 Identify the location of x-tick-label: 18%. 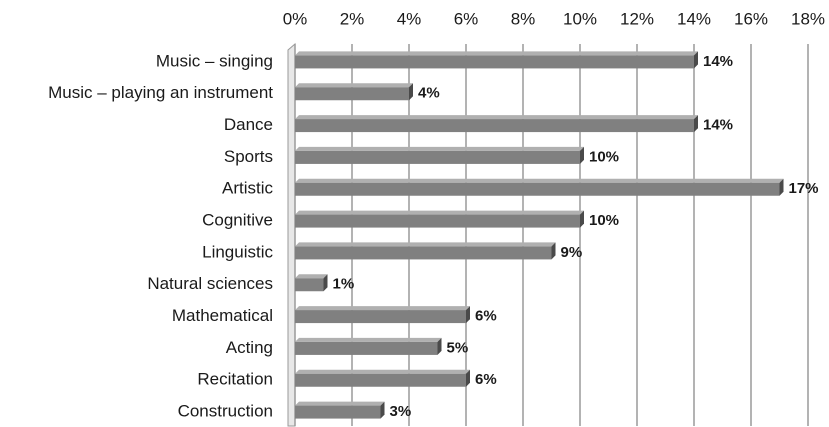
(808, 18).